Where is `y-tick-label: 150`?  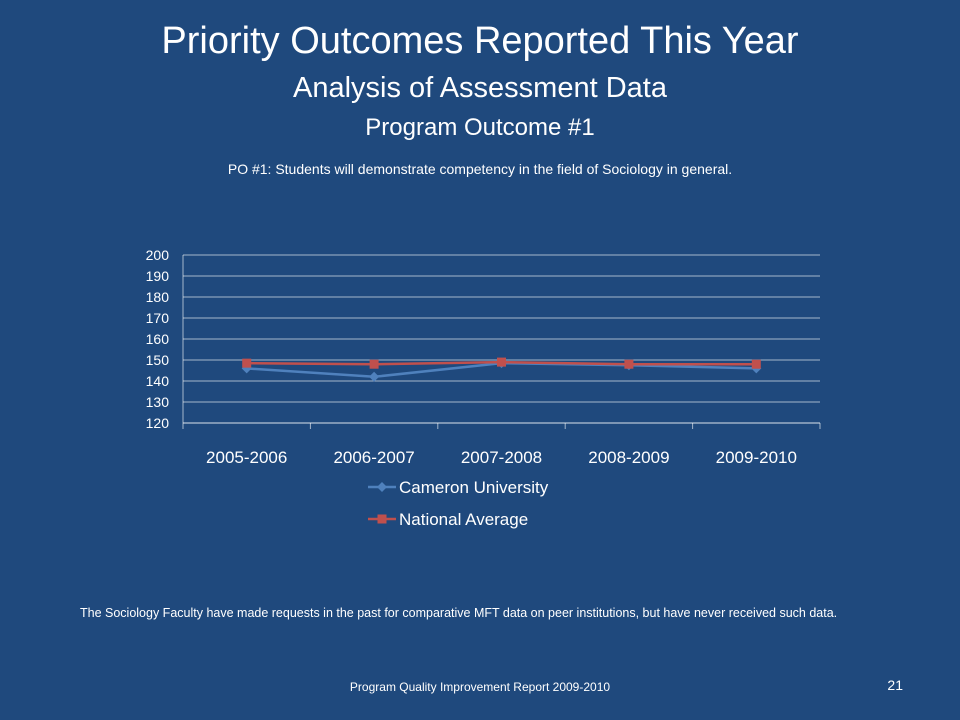
y-tick-label: 150 is located at coordinates (158, 360).